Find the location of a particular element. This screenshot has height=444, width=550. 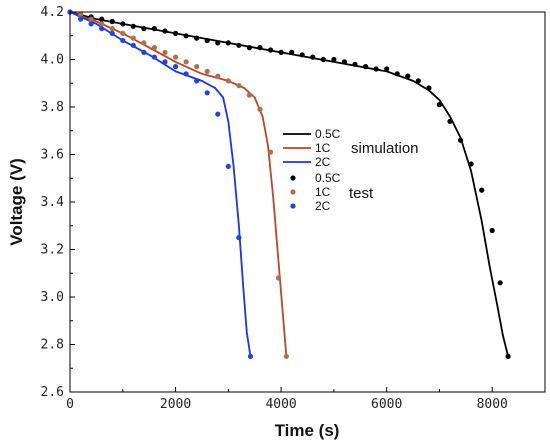

x-tick-label: 2000 is located at coordinates (175, 404).